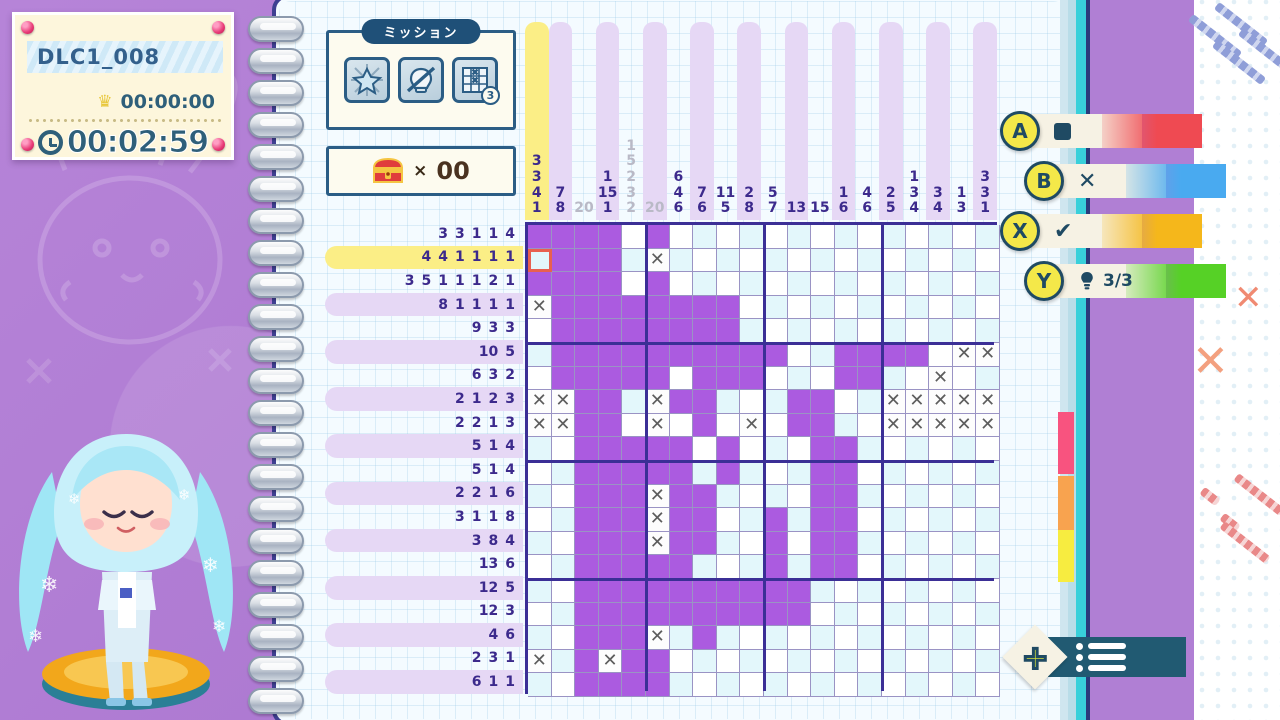 Image resolution: width=1280 pixels, height=720 pixels. What do you see at coordinates (424, 351) in the screenshot?
I see `row-clue-6: 10 5` at bounding box center [424, 351].